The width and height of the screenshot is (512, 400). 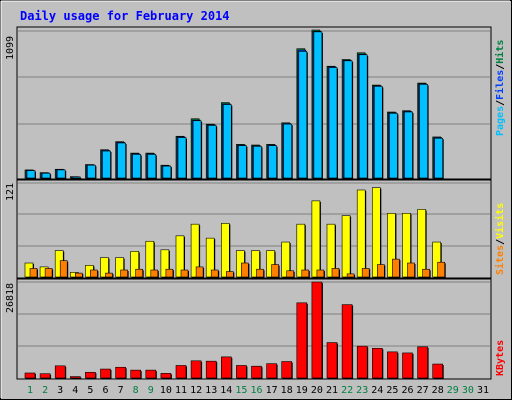 What do you see at coordinates (407, 390) in the screenshot?
I see `x-tick-label: 26` at bounding box center [407, 390].